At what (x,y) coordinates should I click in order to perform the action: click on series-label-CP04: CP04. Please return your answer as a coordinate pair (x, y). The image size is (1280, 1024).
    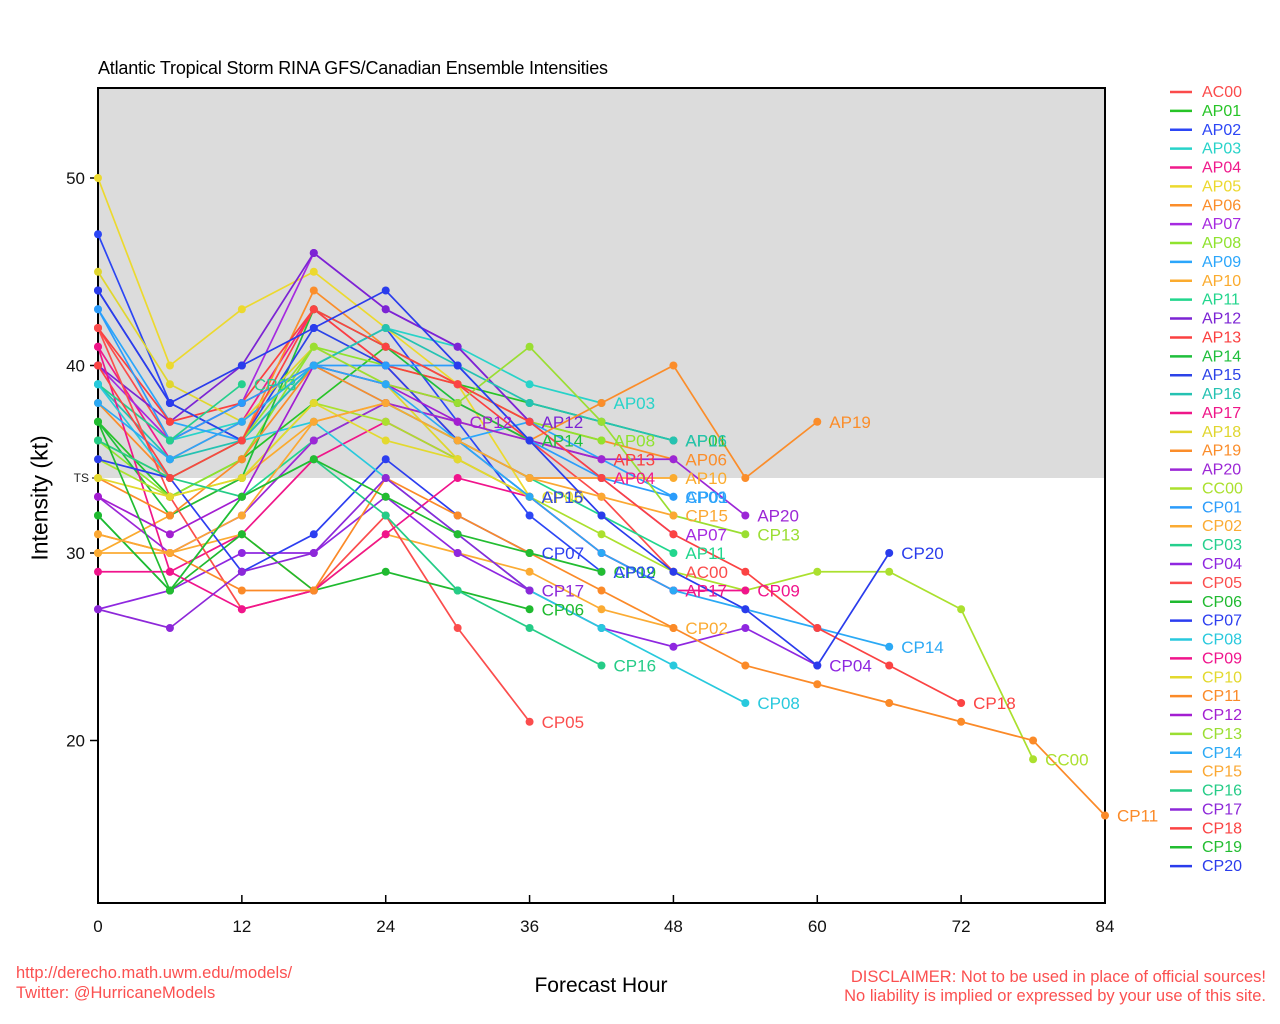
    Looking at the image, I should click on (850, 666).